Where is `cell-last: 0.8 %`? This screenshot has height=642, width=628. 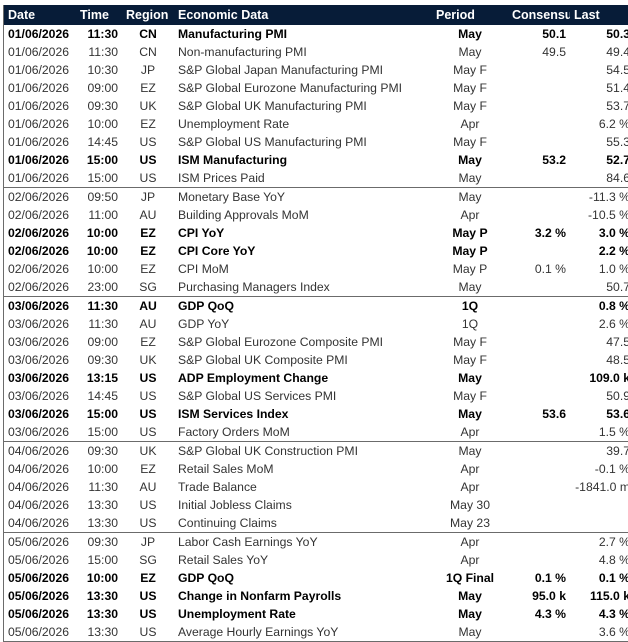 cell-last: 0.8 % is located at coordinates (599, 306).